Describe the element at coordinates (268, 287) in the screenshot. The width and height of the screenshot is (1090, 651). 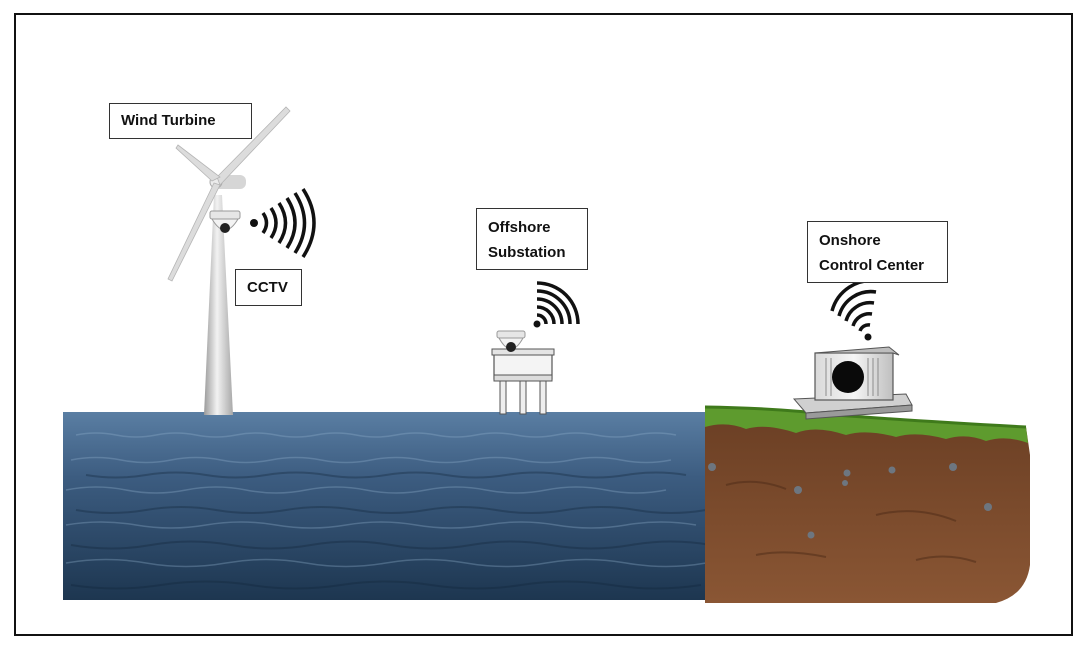
I see `cctv-label: CCTV` at that location.